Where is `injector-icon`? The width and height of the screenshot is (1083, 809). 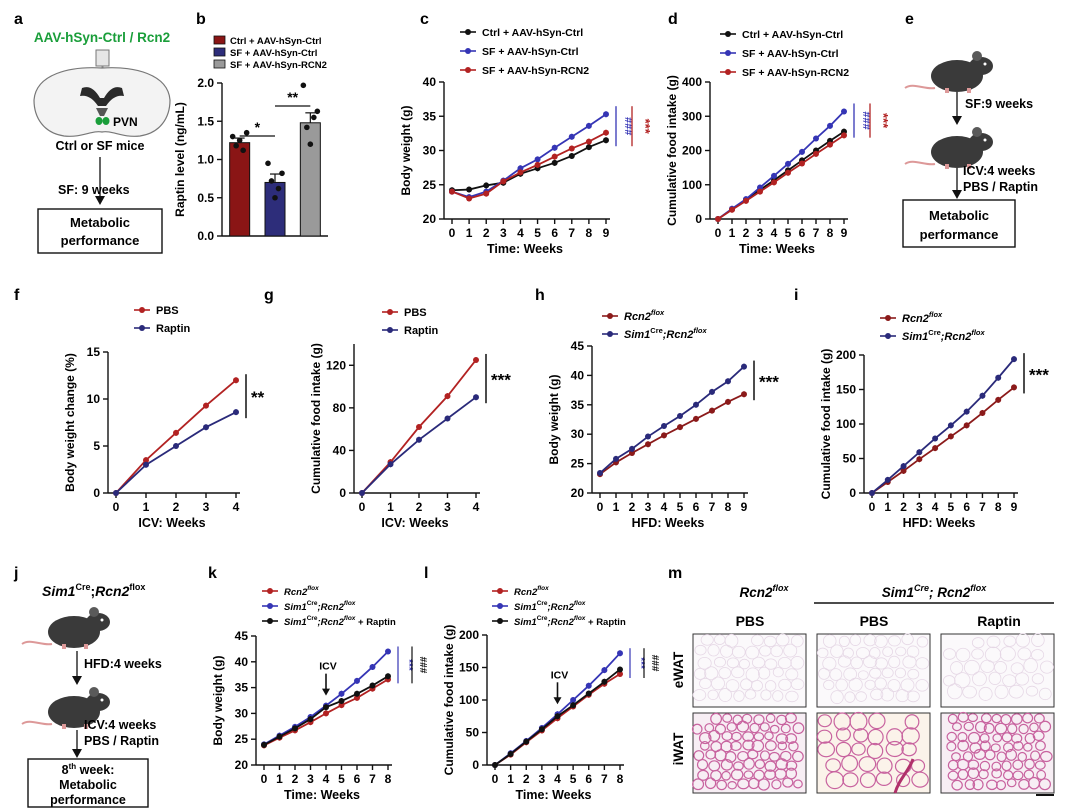
injector-icon is located at coordinates (102, 58).